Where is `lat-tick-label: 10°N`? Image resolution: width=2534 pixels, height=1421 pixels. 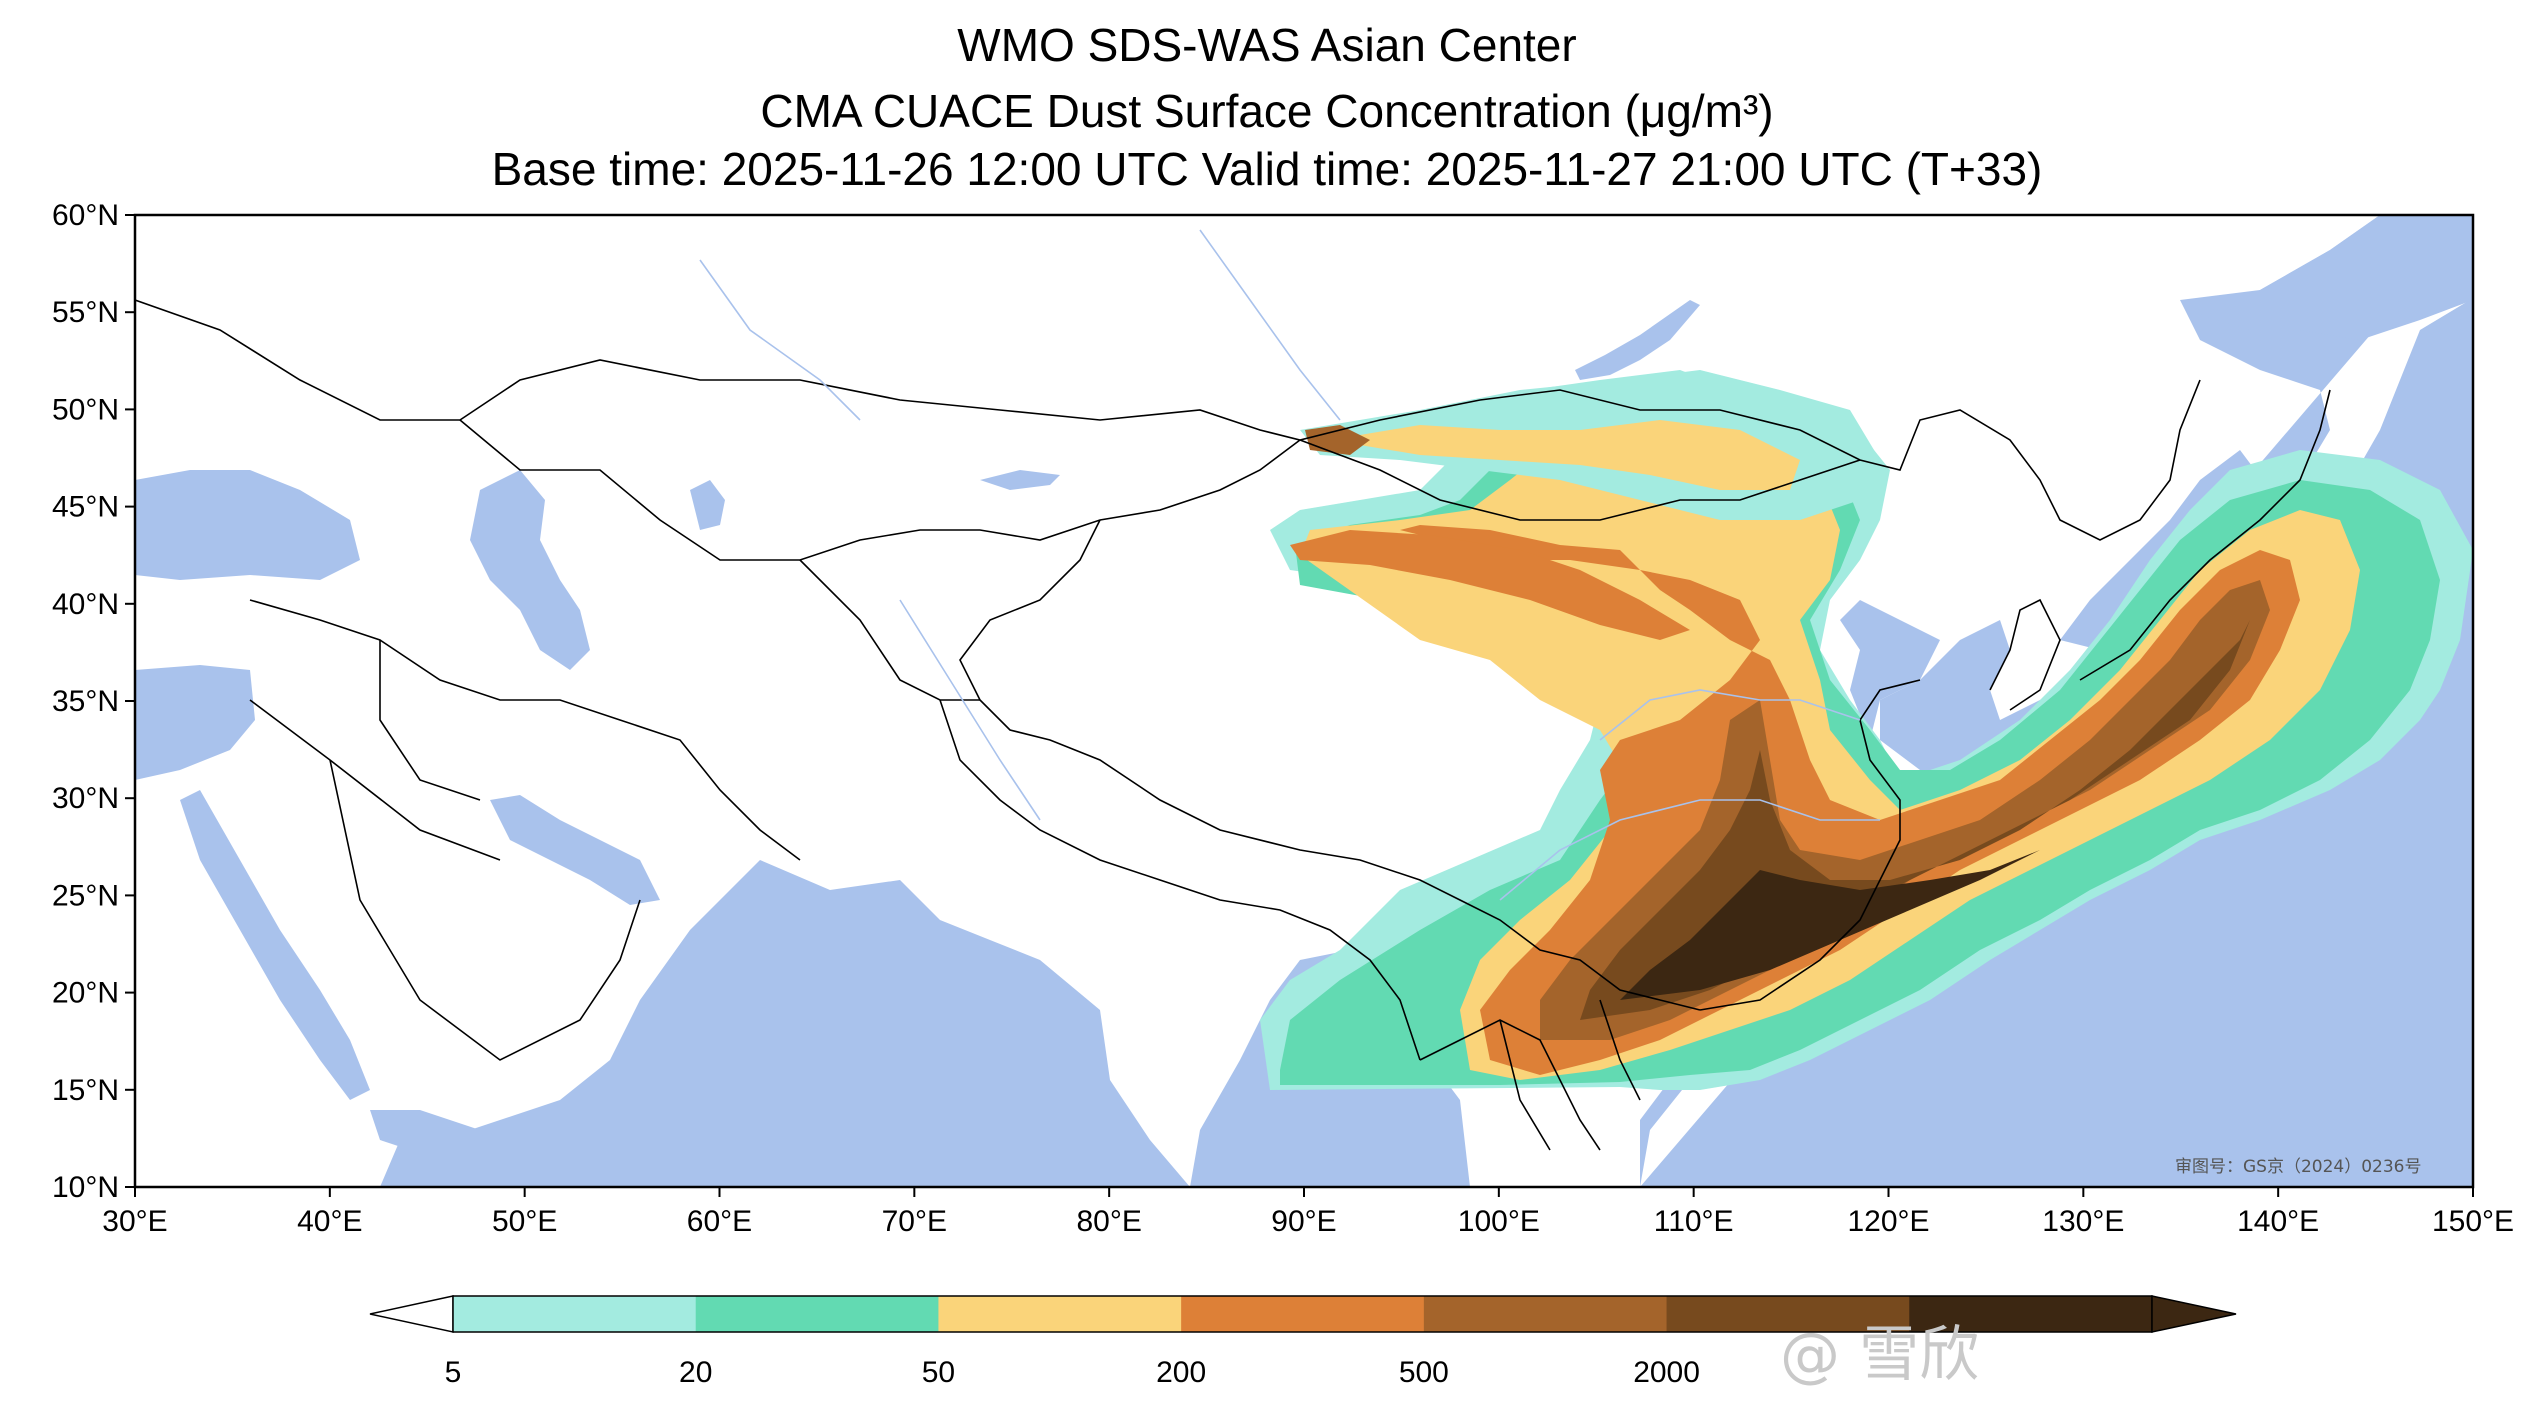
lat-tick-label: 10°N is located at coordinates (85, 1187).